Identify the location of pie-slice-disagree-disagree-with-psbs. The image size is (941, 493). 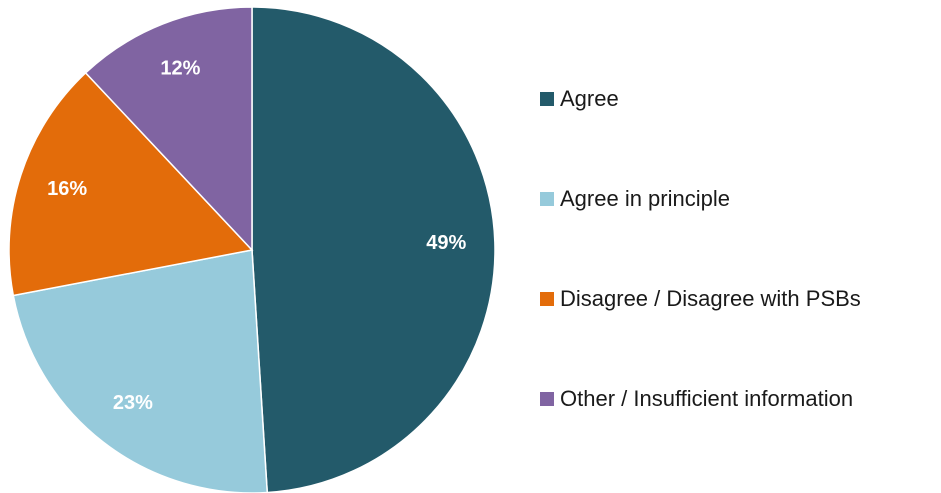
(131, 184).